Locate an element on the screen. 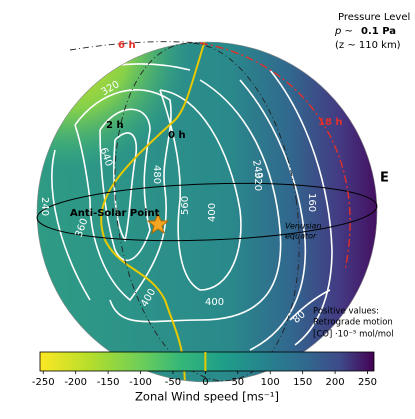  colorbar-tick-label: -100 is located at coordinates (140, 382).